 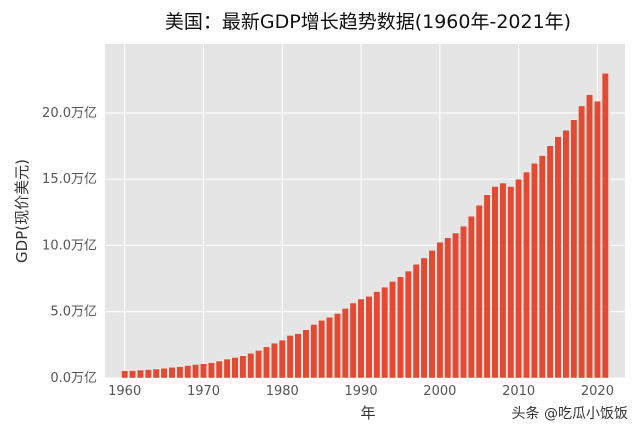 What do you see at coordinates (424, 318) in the screenshot?
I see `bar-1998` at bounding box center [424, 318].